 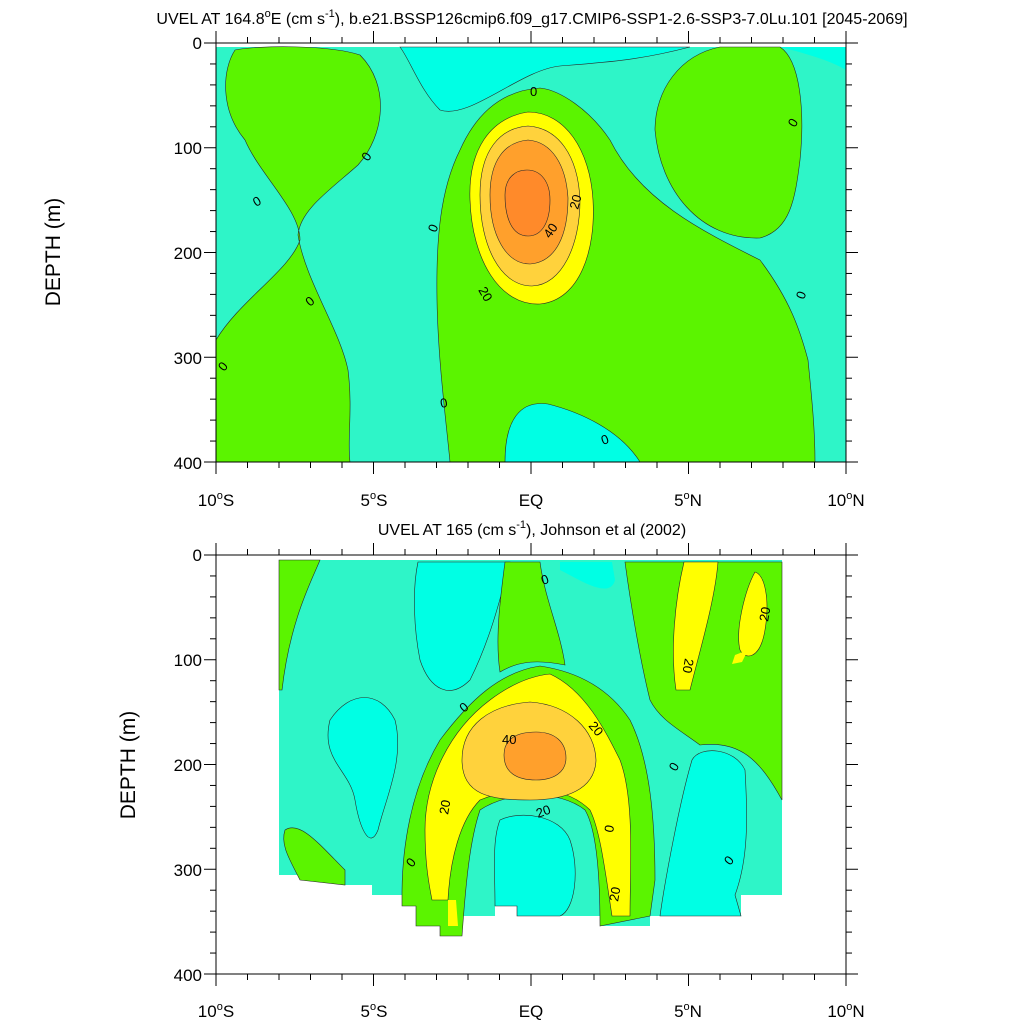 I want to click on p1-ytick-label: 200, so click(x=188, y=253).